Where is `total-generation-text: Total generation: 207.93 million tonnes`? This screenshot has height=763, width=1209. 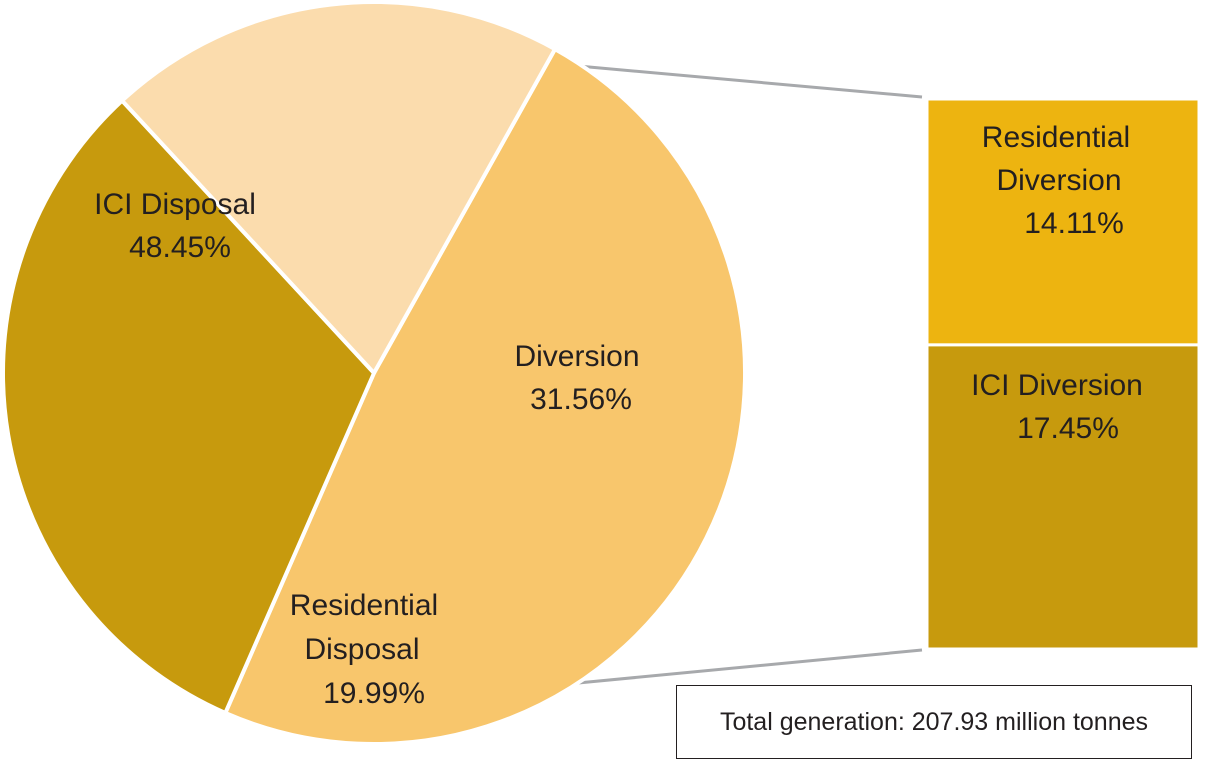 total-generation-text: Total generation: 207.93 million tonnes is located at coordinates (934, 721).